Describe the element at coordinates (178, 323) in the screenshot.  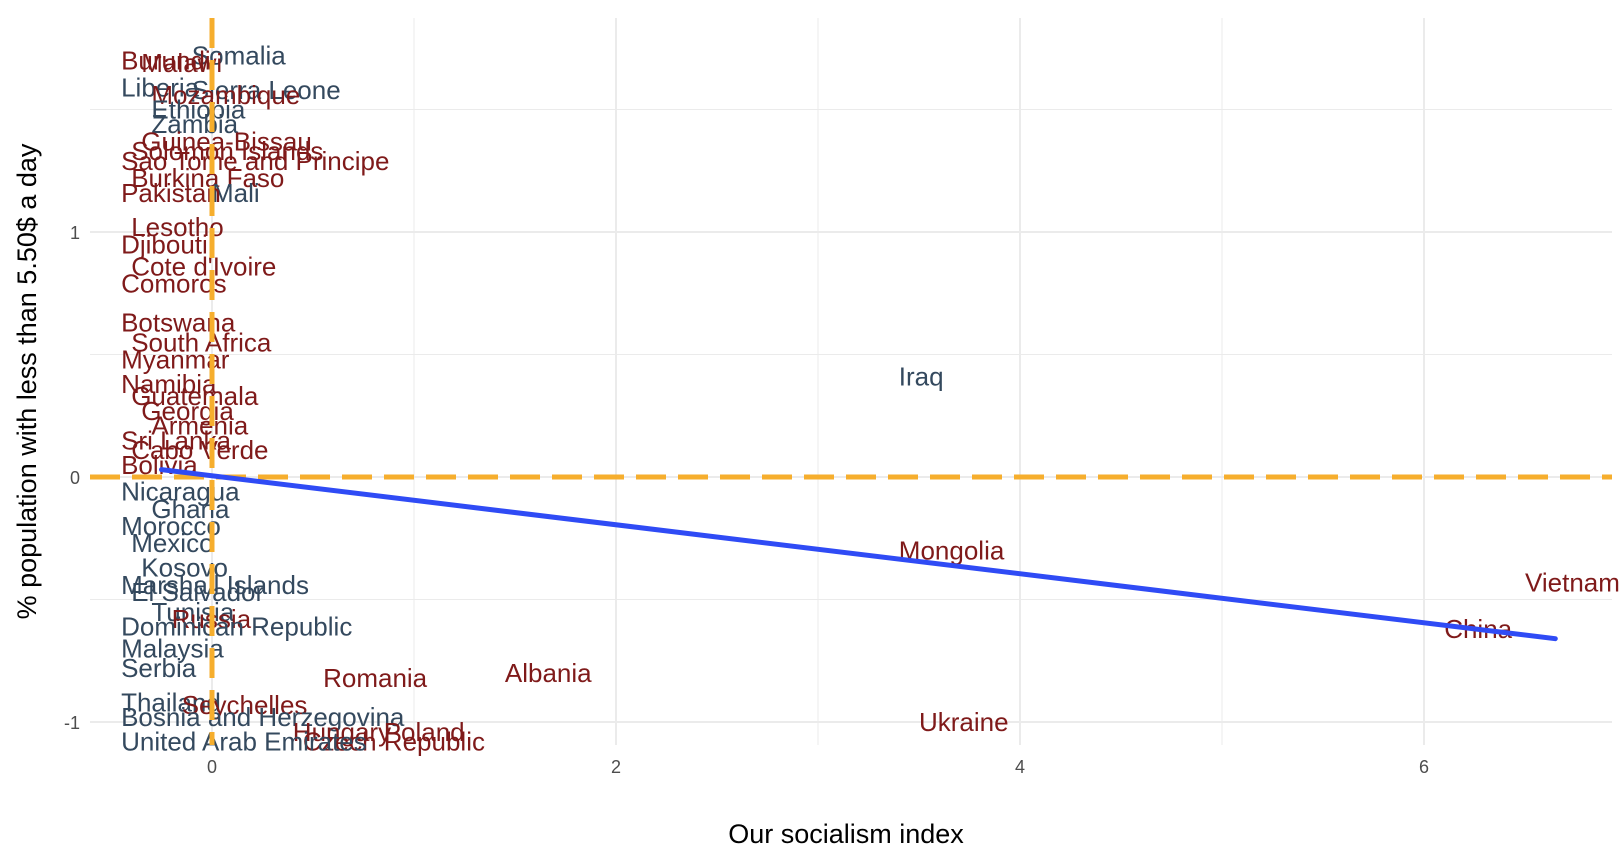
I see `country-label: Botswana` at that location.